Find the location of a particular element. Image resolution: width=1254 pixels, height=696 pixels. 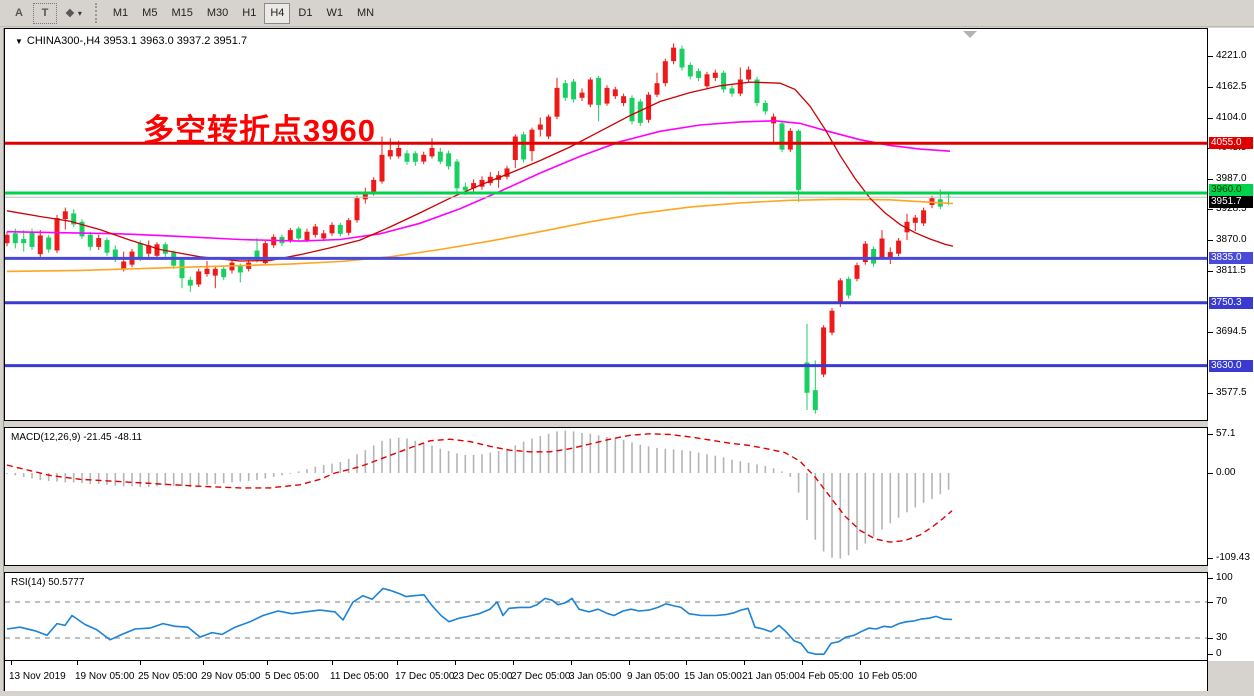

window-bottom-edge is located at coordinates (627, 693).